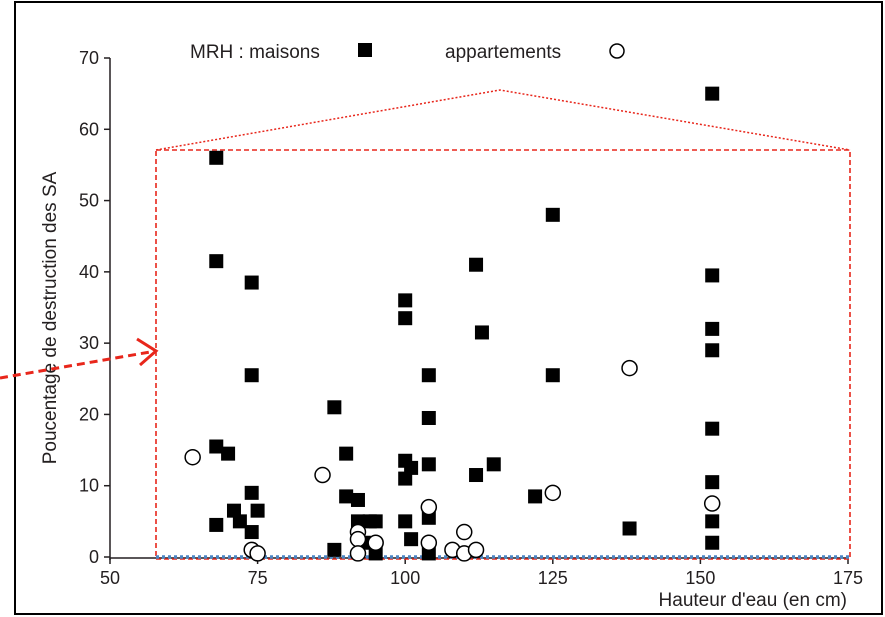 The width and height of the screenshot is (885, 617). What do you see at coordinates (89, 414) in the screenshot?
I see `y-tick-label: 20` at bounding box center [89, 414].